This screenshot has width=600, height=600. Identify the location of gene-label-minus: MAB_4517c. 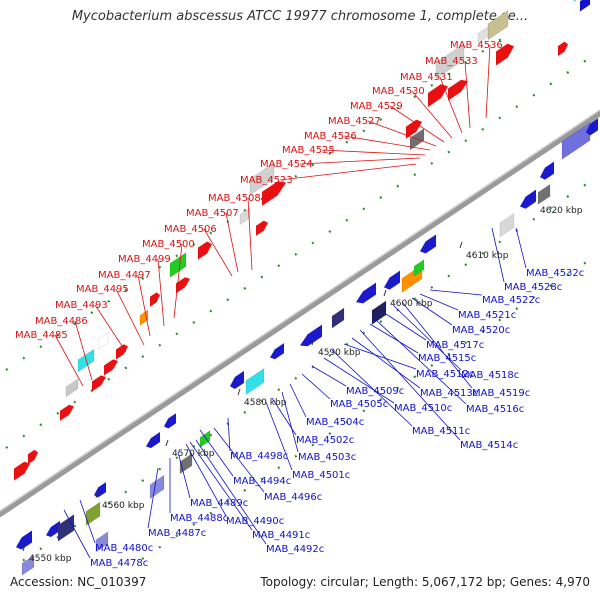
(455, 345).